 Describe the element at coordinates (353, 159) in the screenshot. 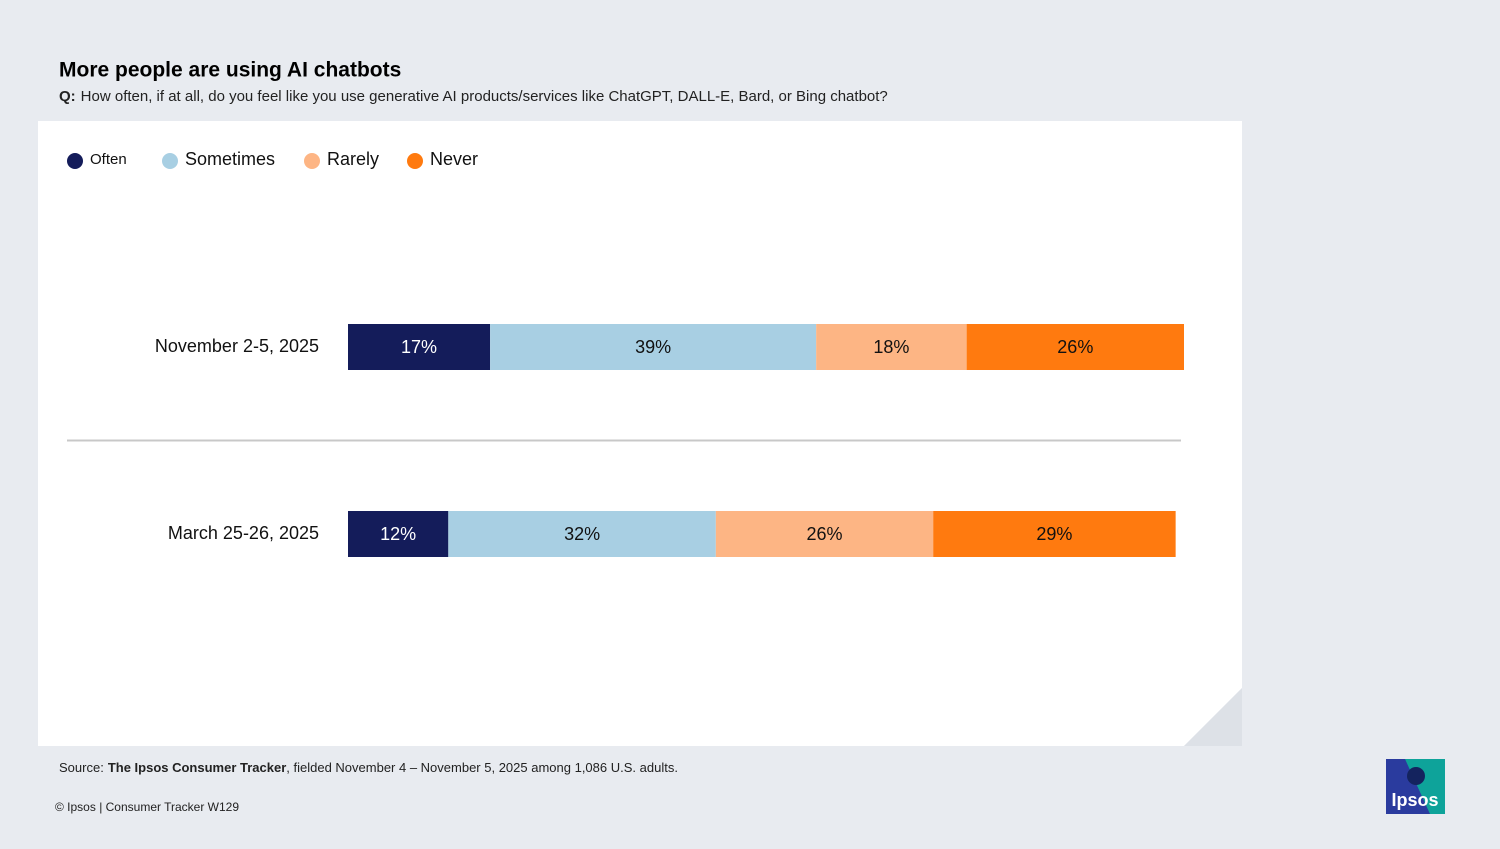

I see `legend-label: Rarely` at that location.